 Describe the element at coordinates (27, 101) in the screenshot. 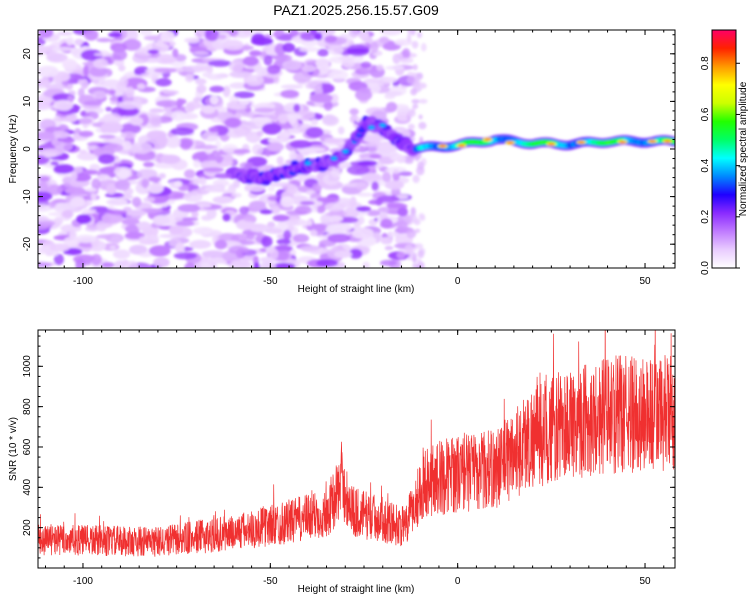

I see `spectrogram-ytick-label: 10` at that location.